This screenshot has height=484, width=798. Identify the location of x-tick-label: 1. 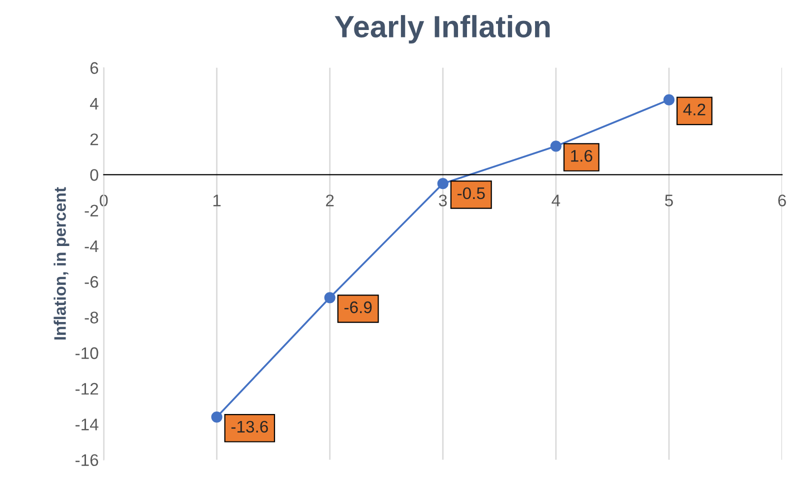
(217, 200).